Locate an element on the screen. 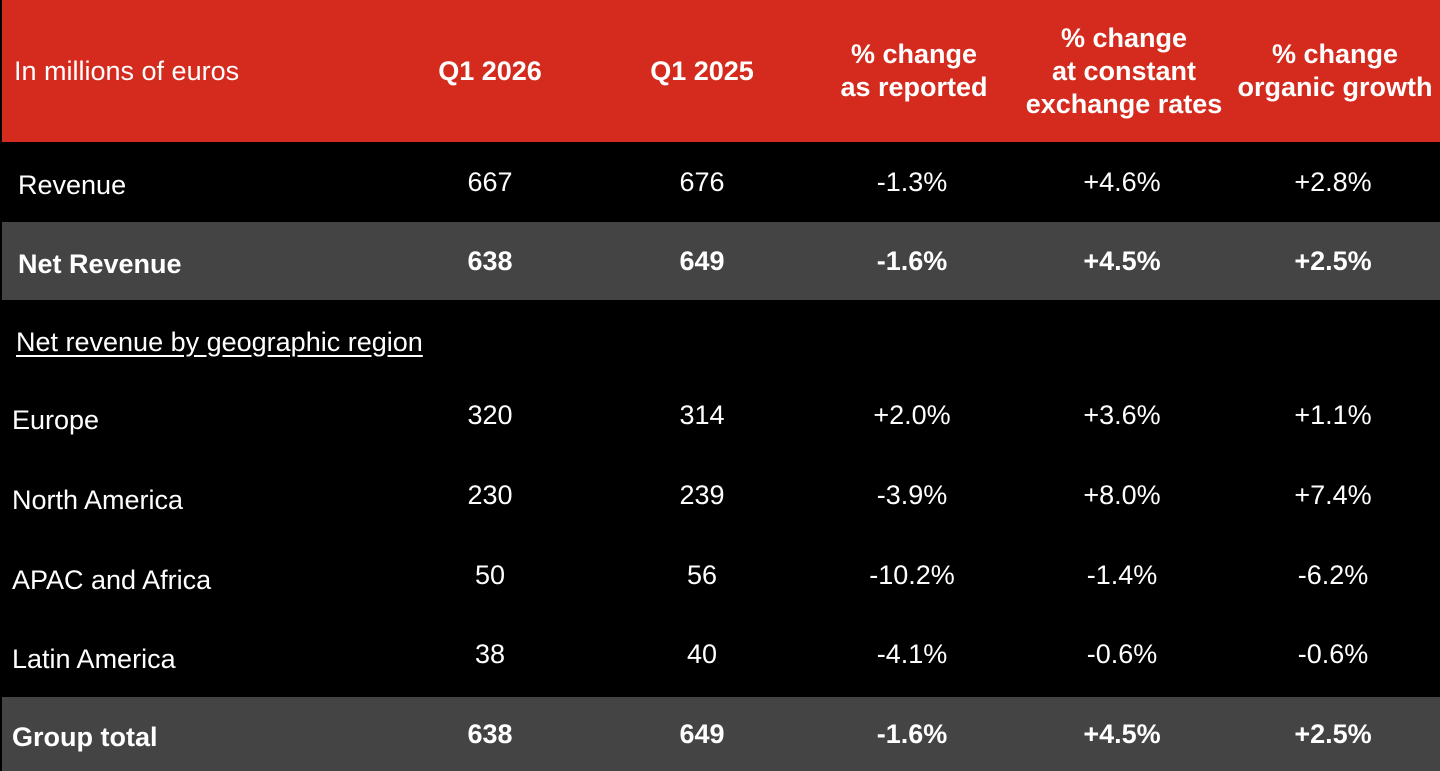 Image resolution: width=1440 pixels, height=771 pixels. cell-change-constant: +3.6% is located at coordinates (1122, 414).